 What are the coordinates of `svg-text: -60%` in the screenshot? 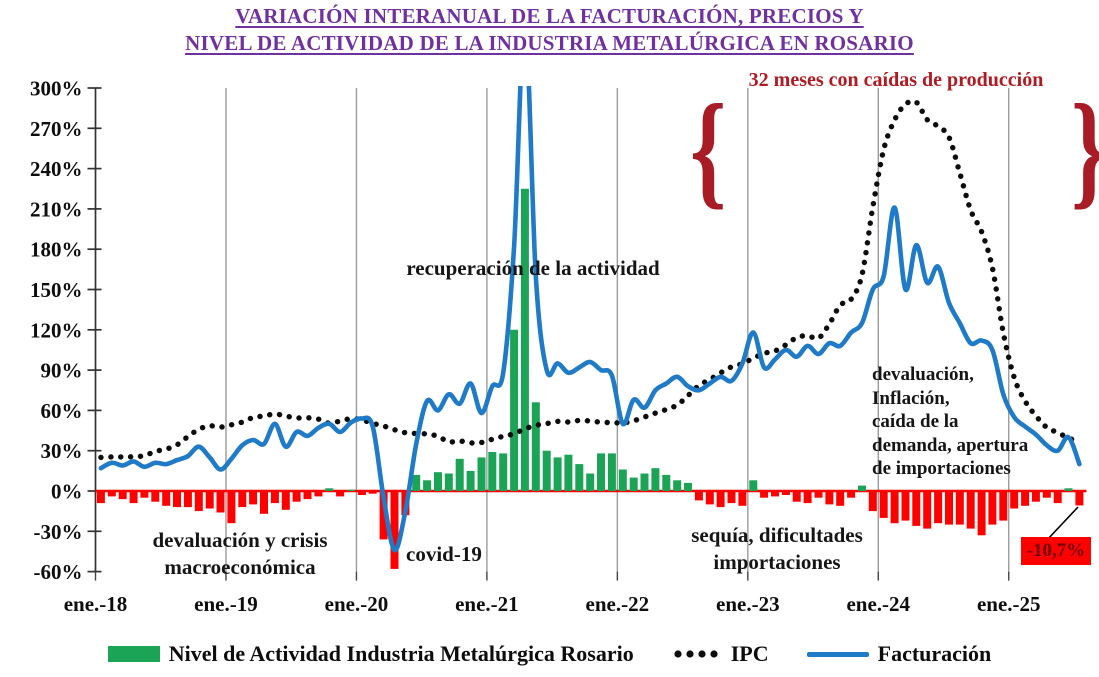 It's located at (58, 572).